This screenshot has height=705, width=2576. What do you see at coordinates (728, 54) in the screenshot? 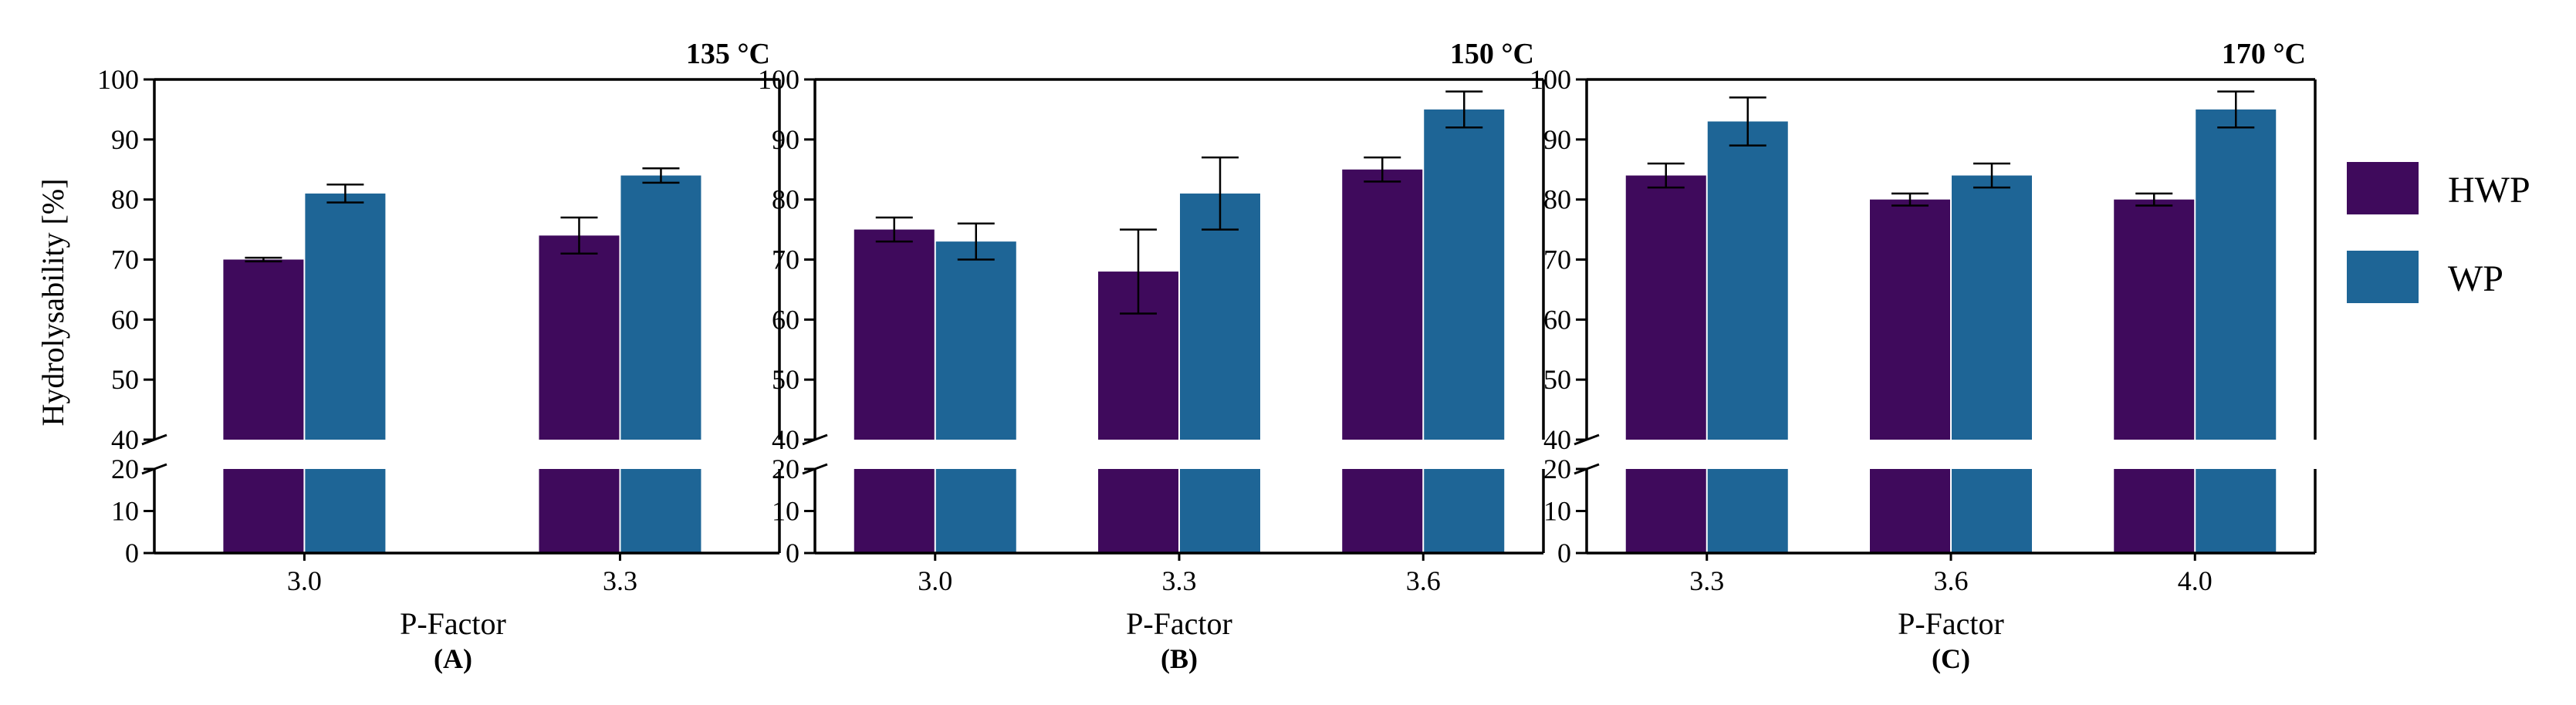
I see `temperature-label: 135 °C` at bounding box center [728, 54].